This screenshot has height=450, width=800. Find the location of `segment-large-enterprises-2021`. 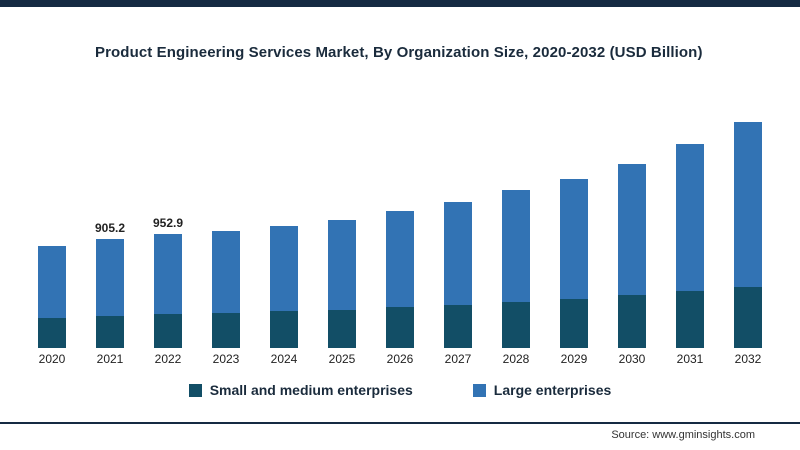

segment-large-enterprises-2021 is located at coordinates (110, 278).